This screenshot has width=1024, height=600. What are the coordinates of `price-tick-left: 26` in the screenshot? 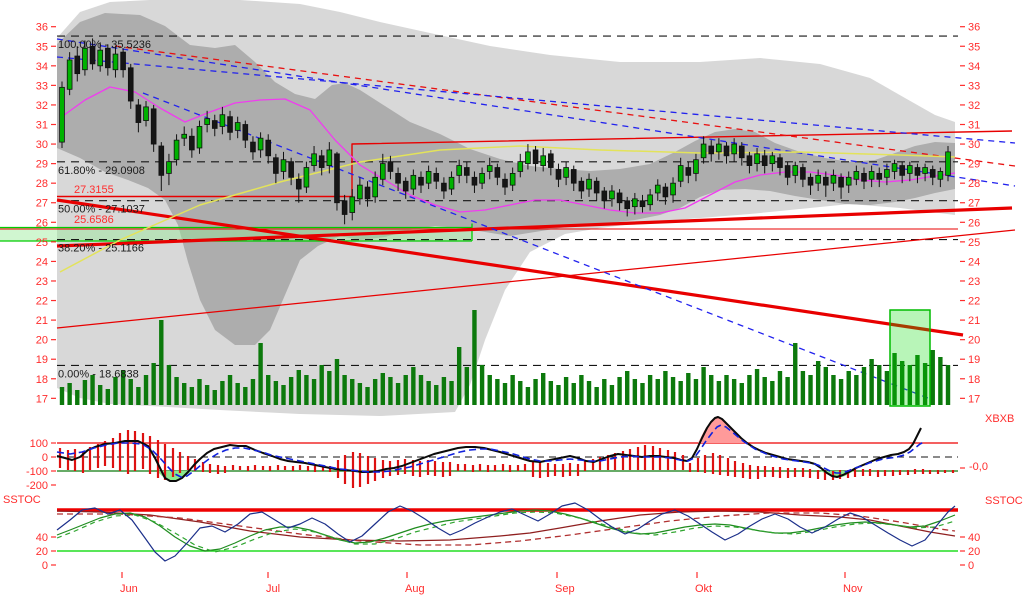 It's located at (42, 223).